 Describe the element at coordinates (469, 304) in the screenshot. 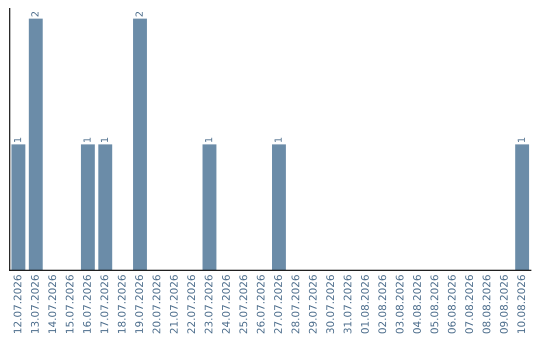

I see `x-tick-label: 07.08.2026` at that location.